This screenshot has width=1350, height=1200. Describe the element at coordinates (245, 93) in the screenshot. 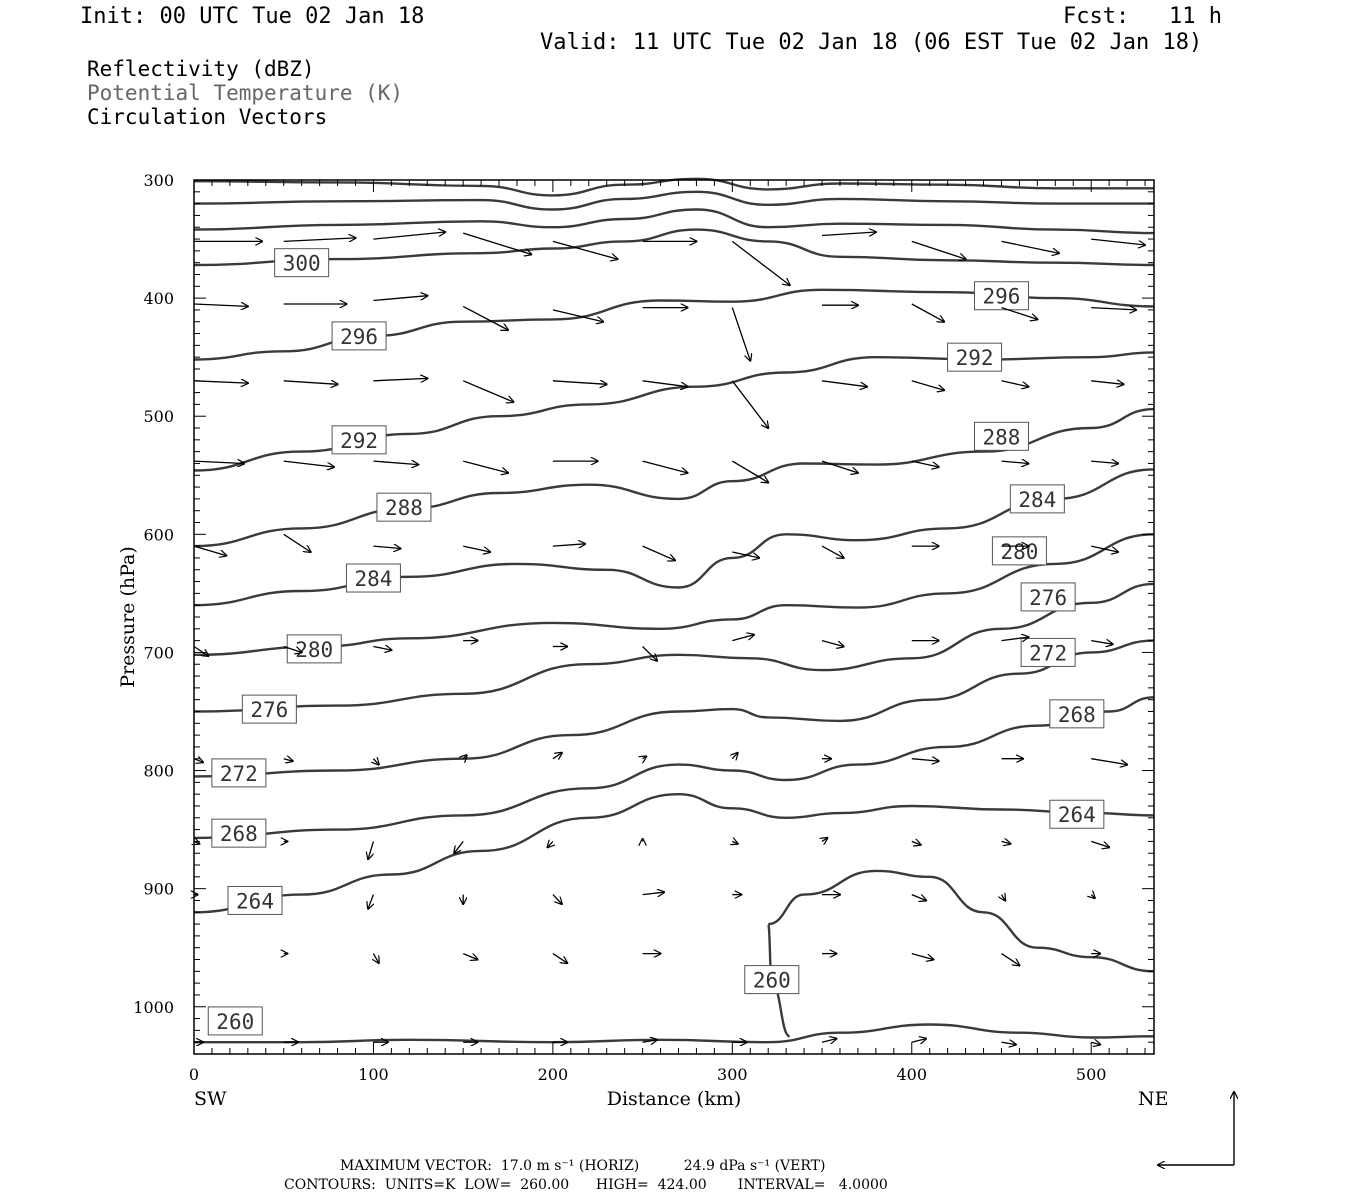

I see `legend-potential-temperature: Potential Temperature (K)` at that location.